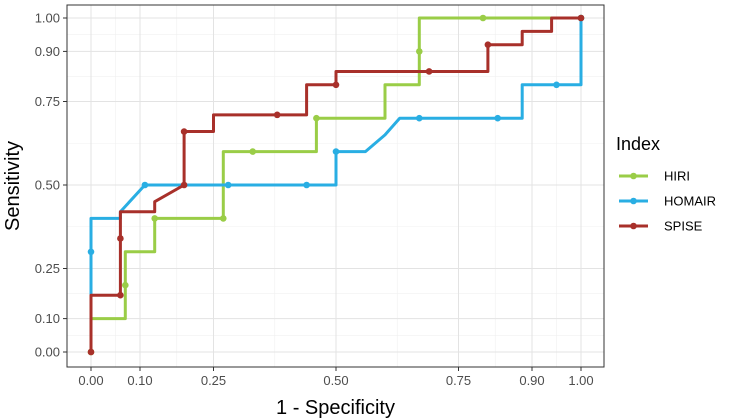 Image resolution: width=731 pixels, height=420 pixels. Describe the element at coordinates (335, 380) in the screenshot. I see `x-tick-label: 0.50` at that location.